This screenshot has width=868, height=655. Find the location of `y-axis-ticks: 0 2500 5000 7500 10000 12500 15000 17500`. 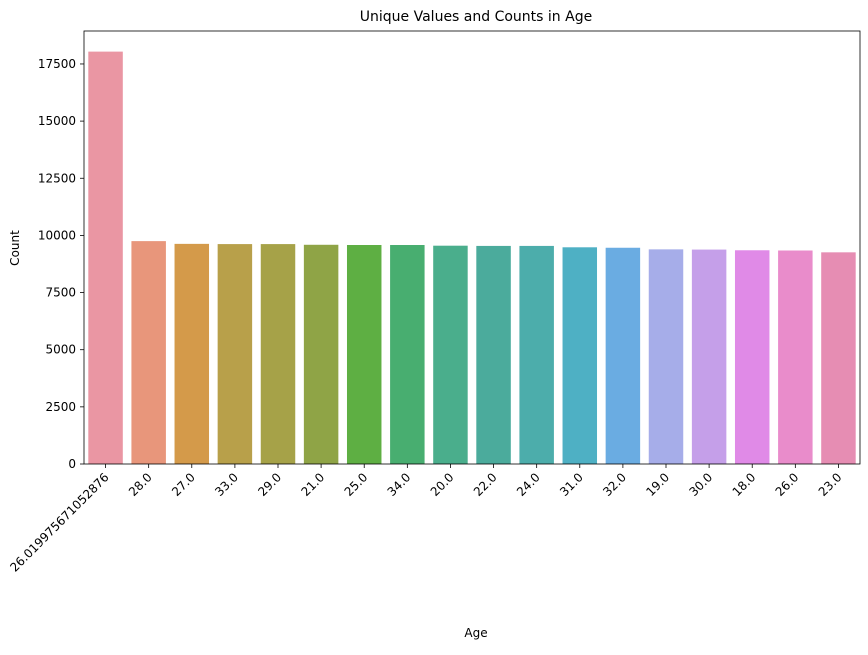

y-axis-ticks: 0 2500 5000 7500 10000 12500 15000 17500 is located at coordinates (61, 264).